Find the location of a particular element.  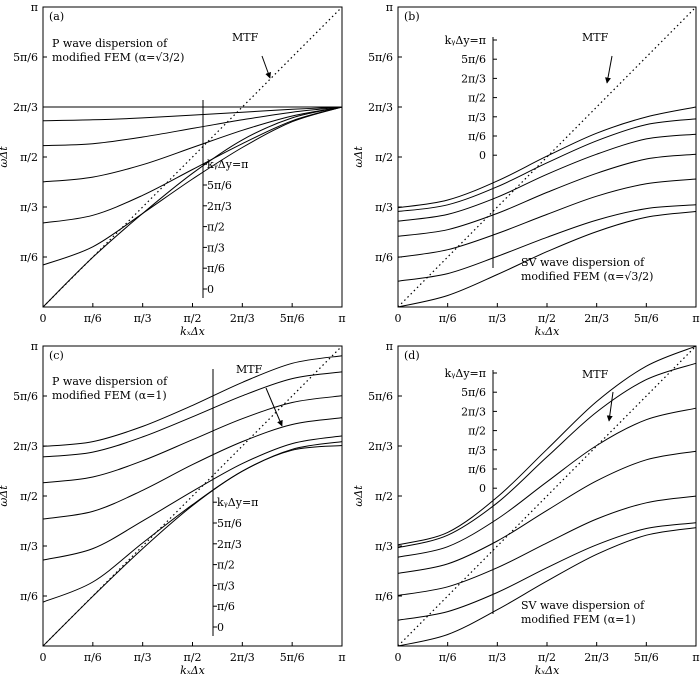

panel-label: (b) is located at coordinates (412, 16).